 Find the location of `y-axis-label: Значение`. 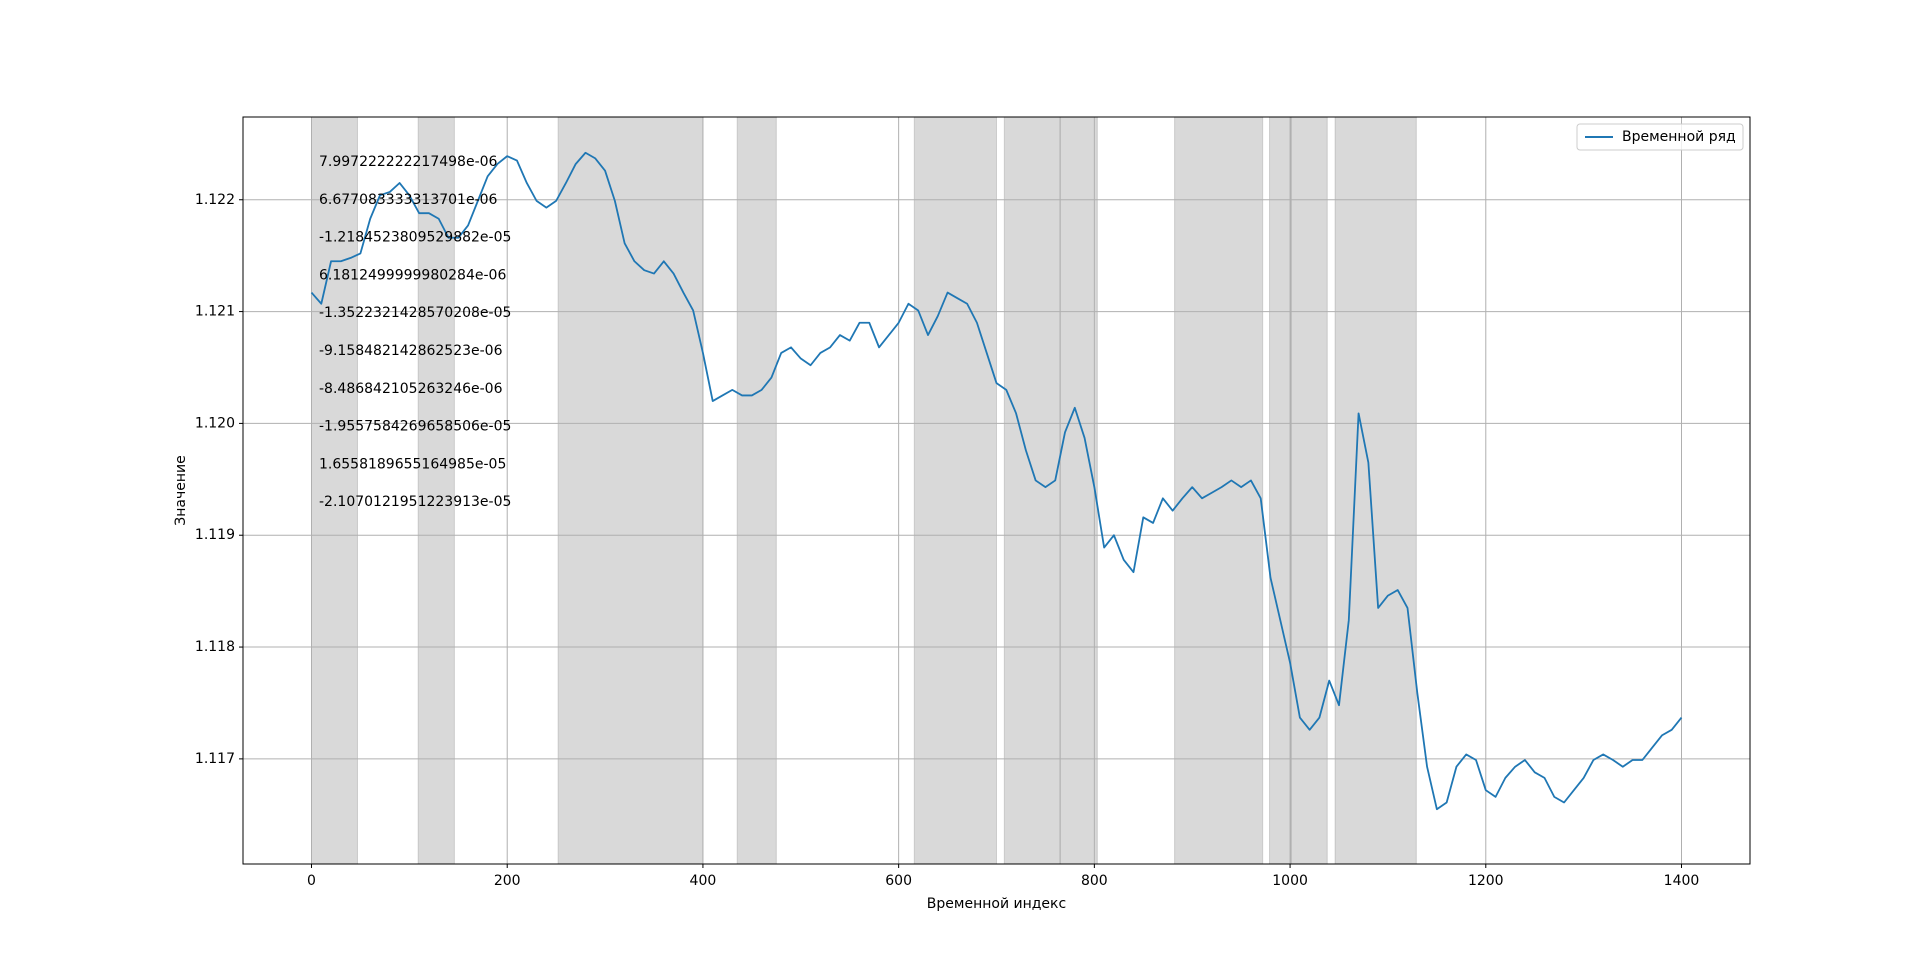

y-axis-label: Значение is located at coordinates (181, 490).